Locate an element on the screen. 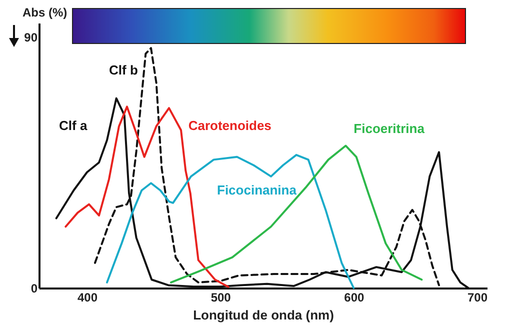 The width and height of the screenshot is (506, 331). x-tick-label: 600 is located at coordinates (354, 297).